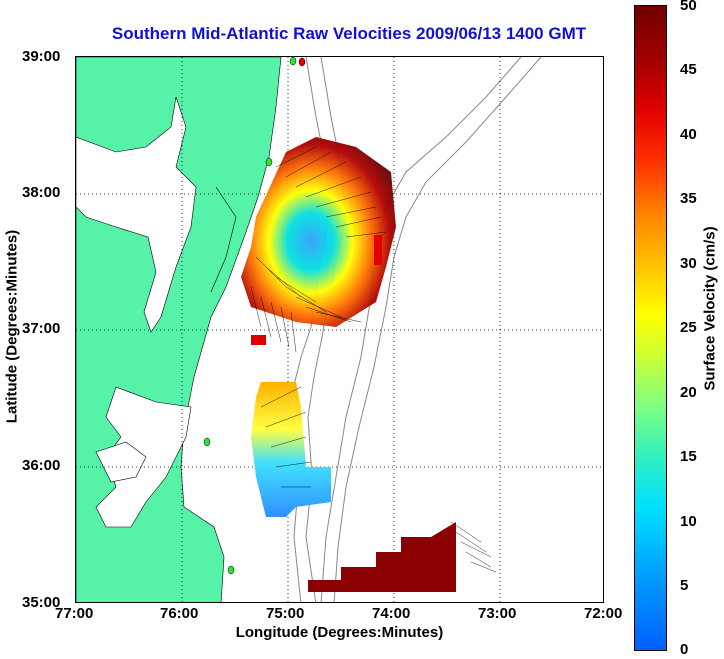 The height and width of the screenshot is (659, 724). What do you see at coordinates (688, 198) in the screenshot?
I see `colorbar-tick: 35` at bounding box center [688, 198].